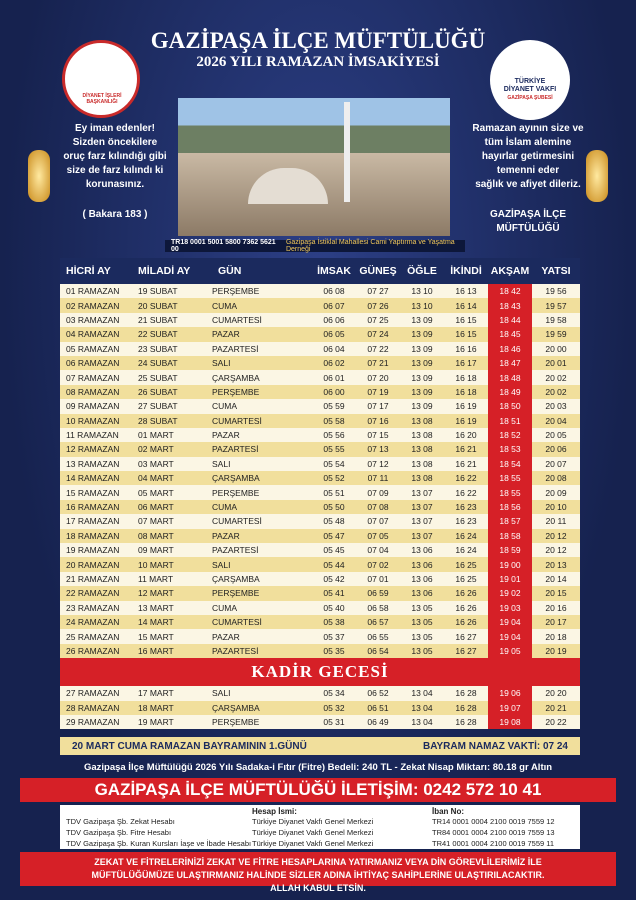  What do you see at coordinates (274, 811) in the screenshot?
I see `accounts-header-cell: Hesap İsmi:` at bounding box center [274, 811].